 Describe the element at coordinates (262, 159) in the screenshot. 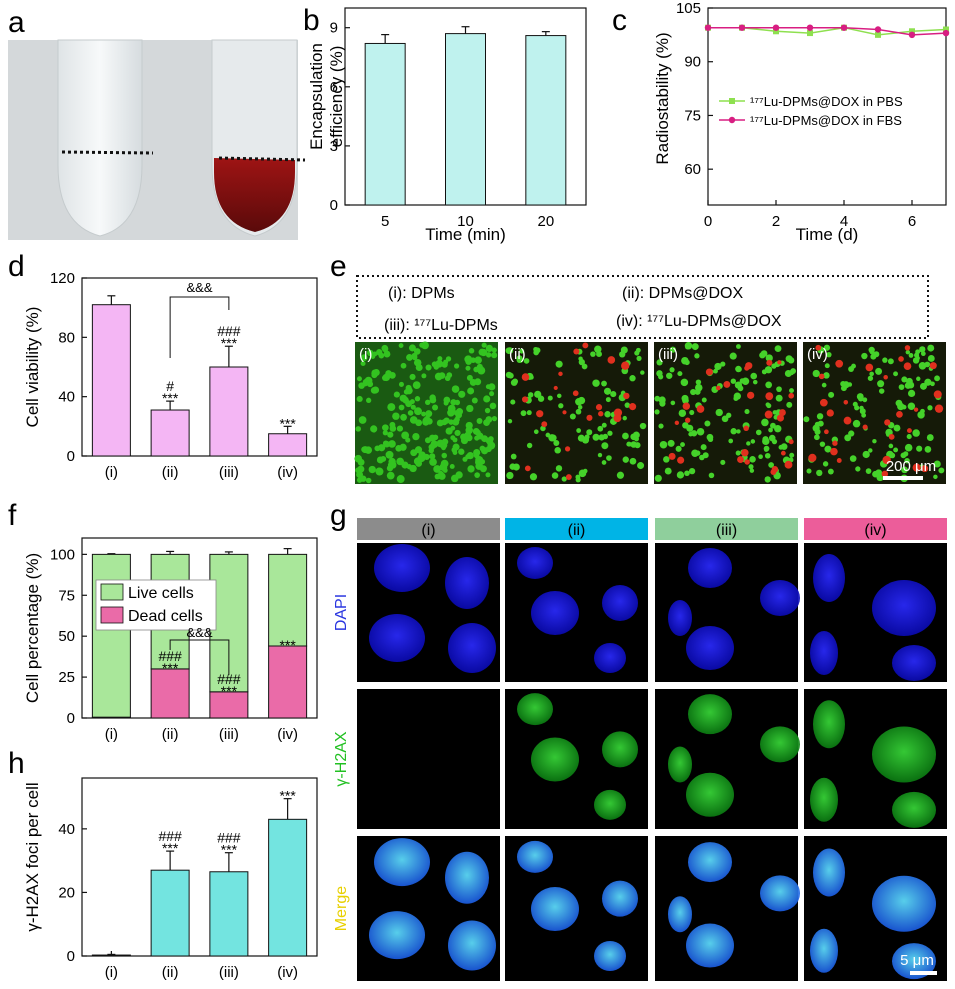

I see `dotted-level-line-right` at that location.